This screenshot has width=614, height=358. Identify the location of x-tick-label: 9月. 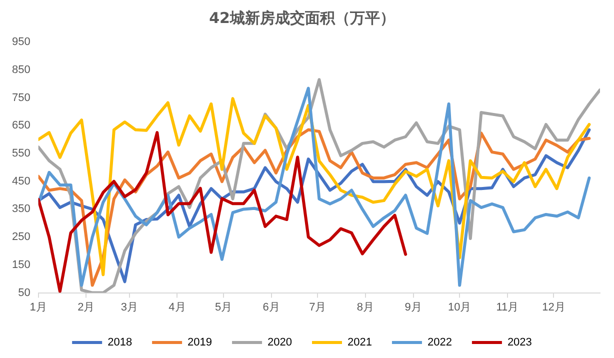
(413, 307).